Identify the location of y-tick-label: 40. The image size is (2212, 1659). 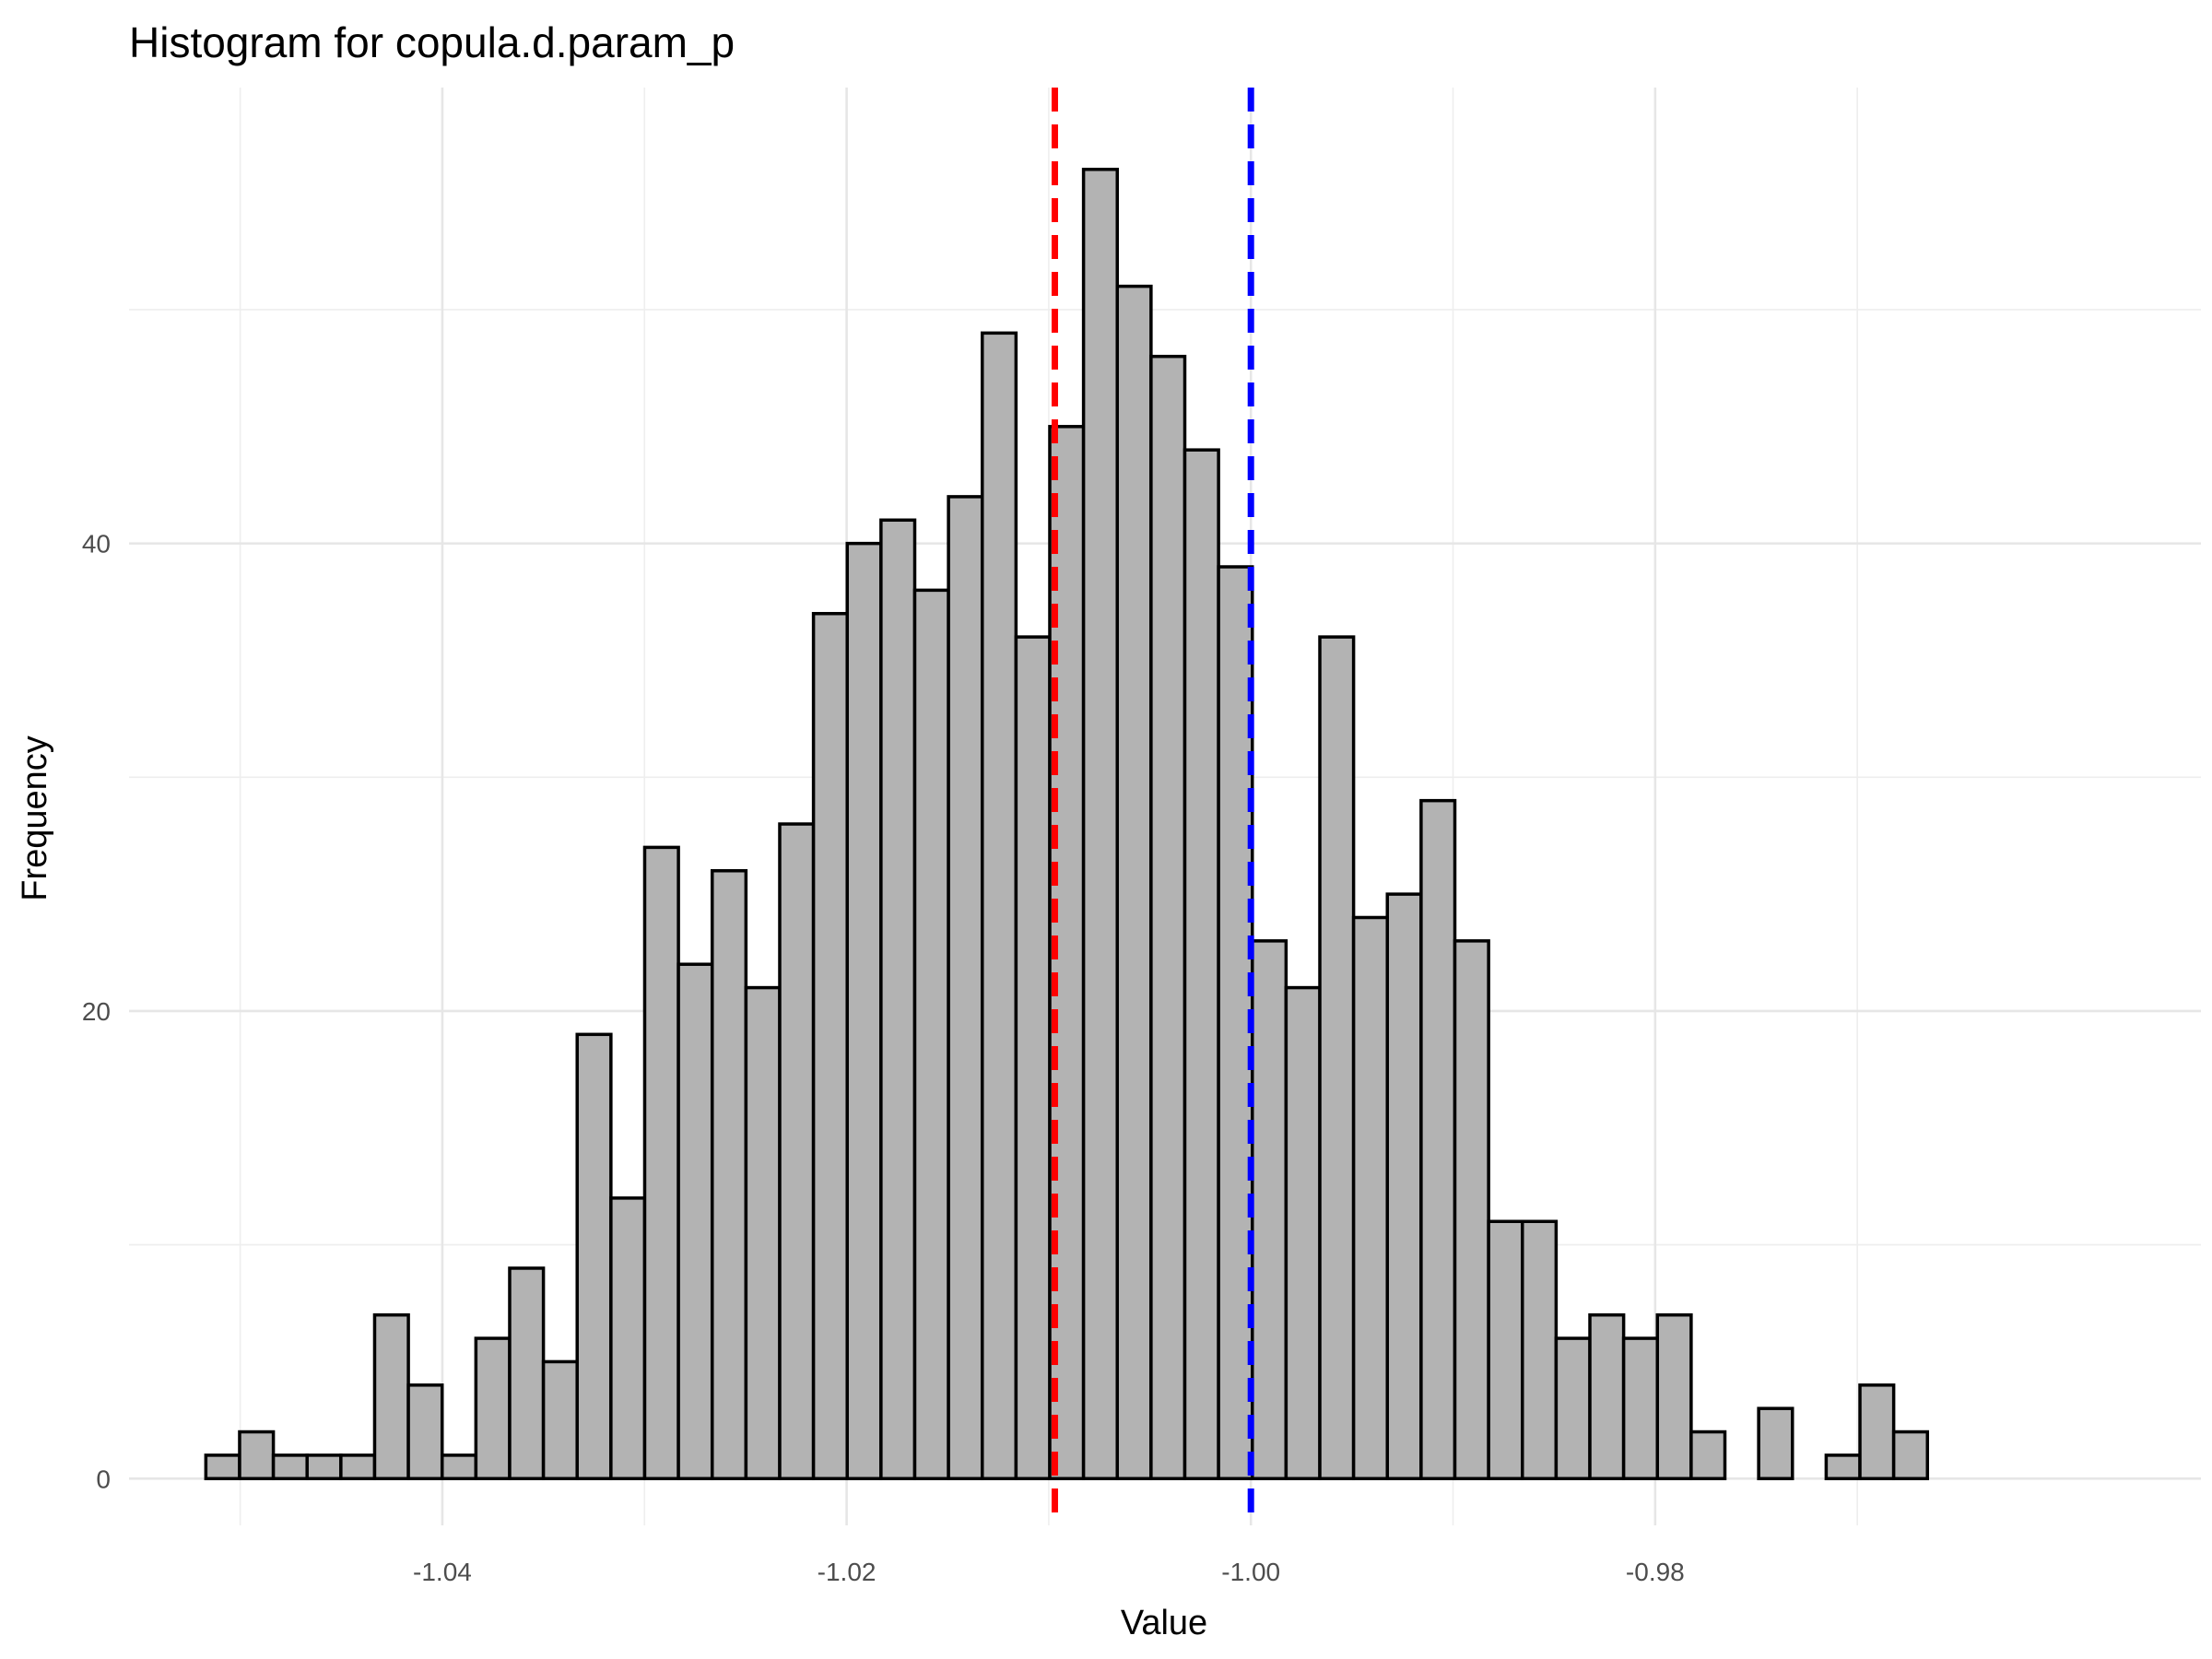
(96, 544).